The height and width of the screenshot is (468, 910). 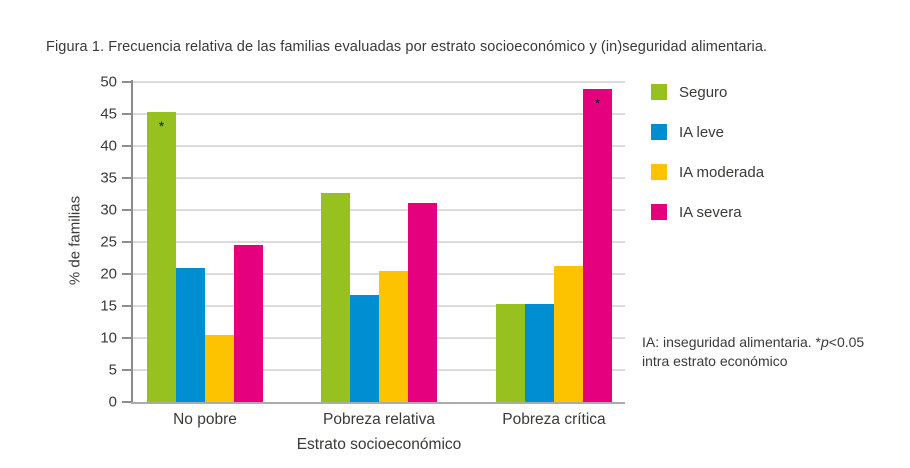 What do you see at coordinates (597, 245) in the screenshot?
I see `bar-ia-severa-pobreza-cr-tica: *` at bounding box center [597, 245].